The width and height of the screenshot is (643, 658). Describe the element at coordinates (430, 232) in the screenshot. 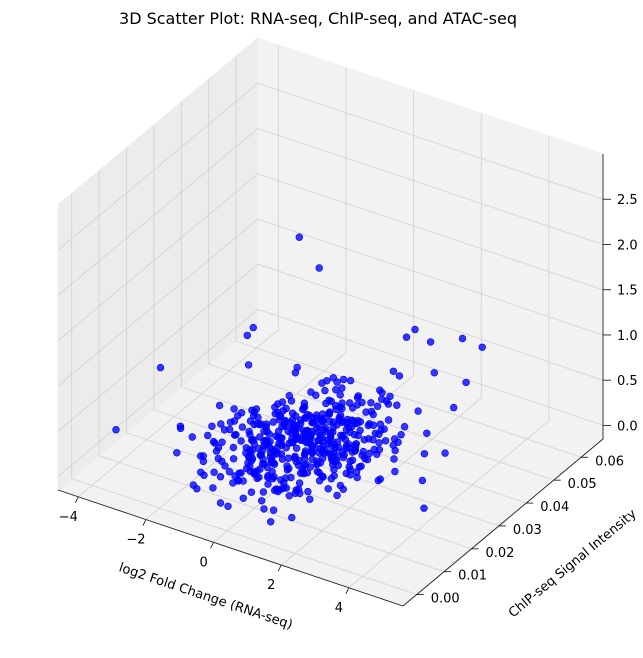

I see `grid-z-back` at that location.